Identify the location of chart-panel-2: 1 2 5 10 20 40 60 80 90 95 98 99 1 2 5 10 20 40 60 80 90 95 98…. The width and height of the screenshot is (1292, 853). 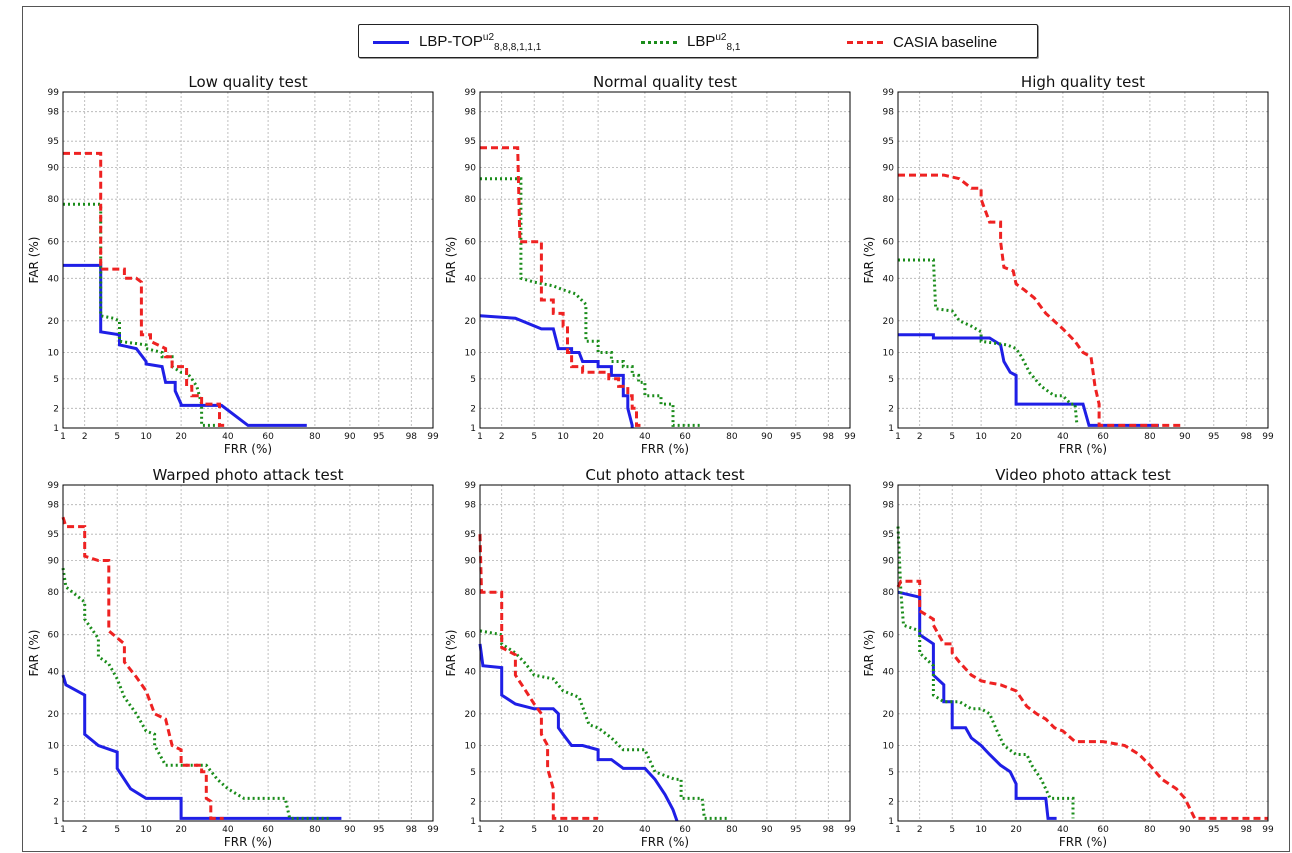
(650, 264).